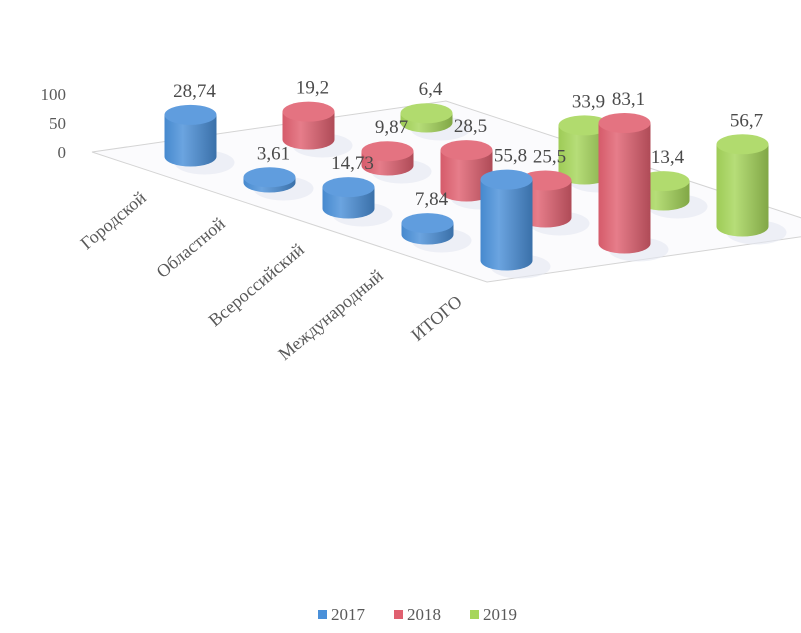  What do you see at coordinates (746, 120) in the screenshot?
I see `data-label: 56,7` at bounding box center [746, 120].